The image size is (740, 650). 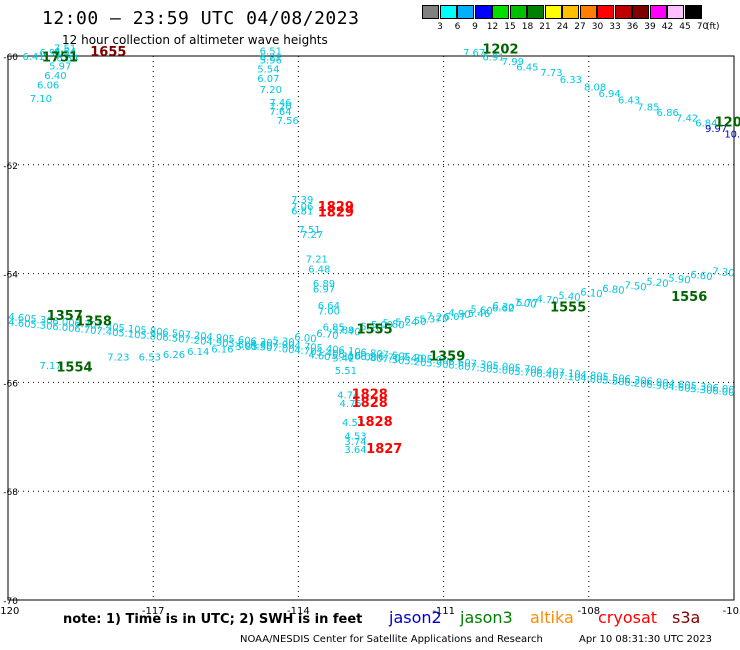 What do you see at coordinates (629, 100) in the screenshot?
I see `wave-height-label: 6.43` at bounding box center [629, 100].